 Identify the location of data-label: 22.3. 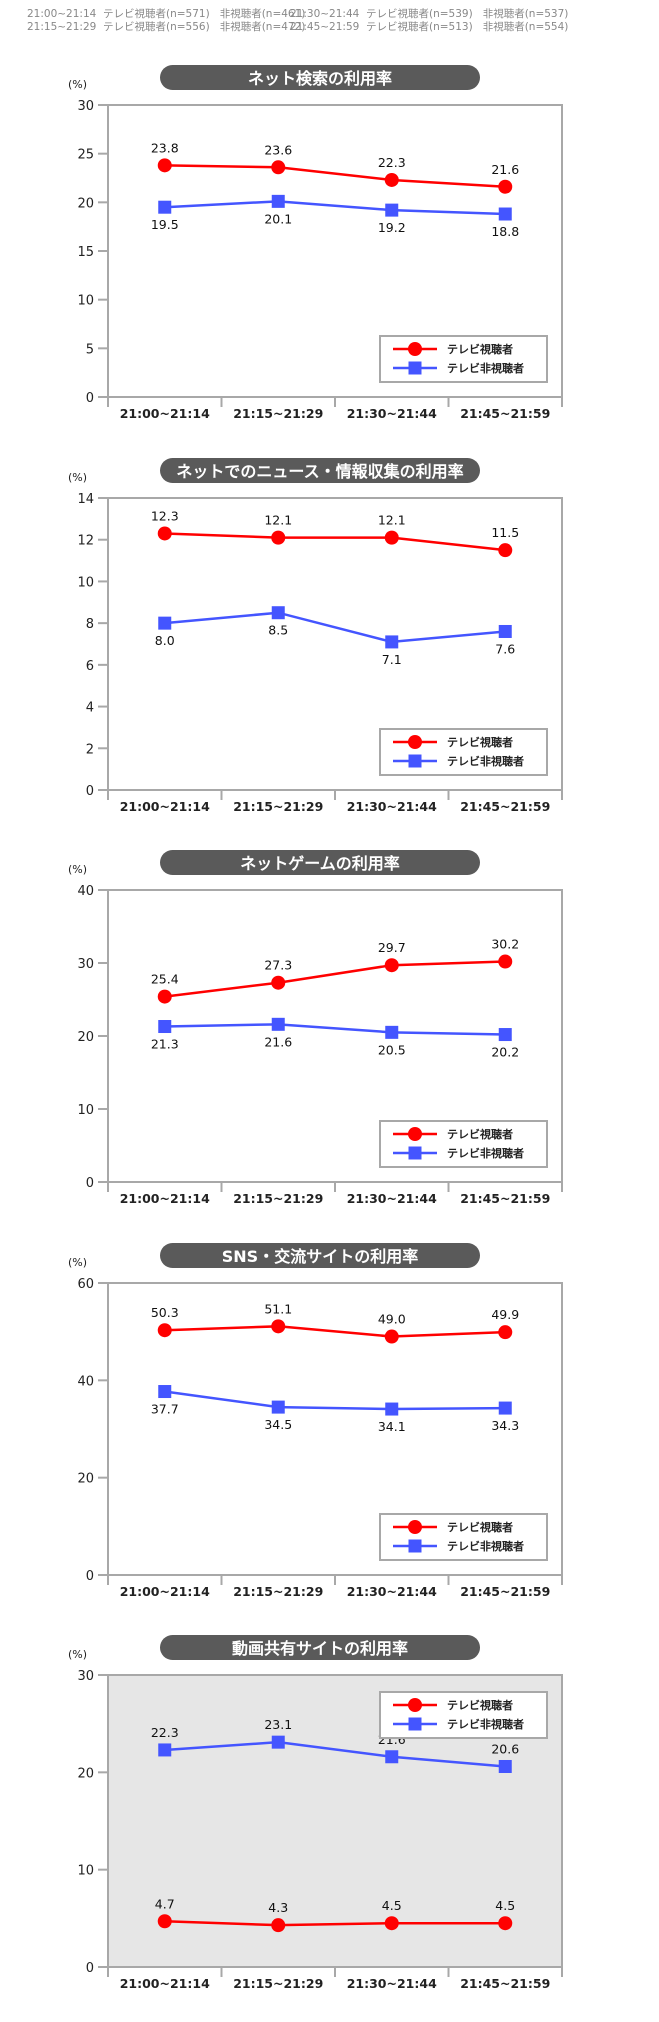
(165, 1732).